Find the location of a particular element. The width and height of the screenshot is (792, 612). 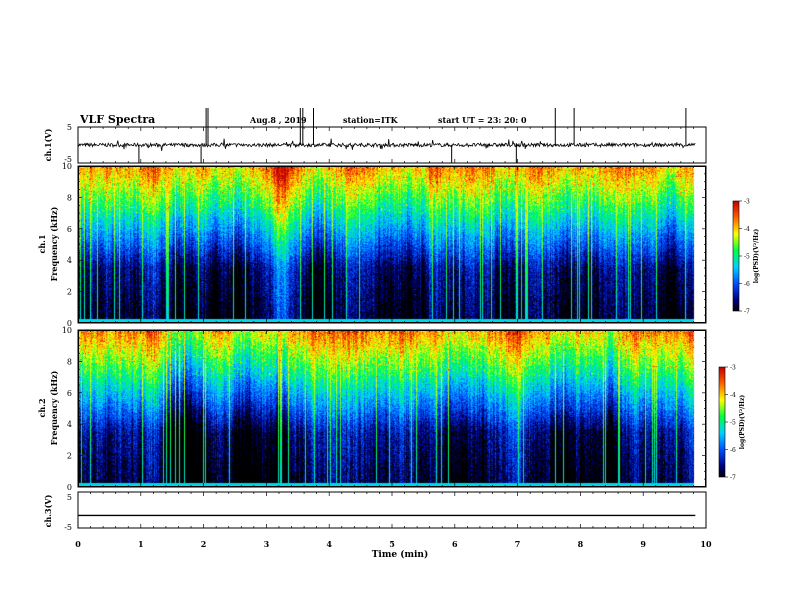

x-tick-label: 8 is located at coordinates (581, 544).